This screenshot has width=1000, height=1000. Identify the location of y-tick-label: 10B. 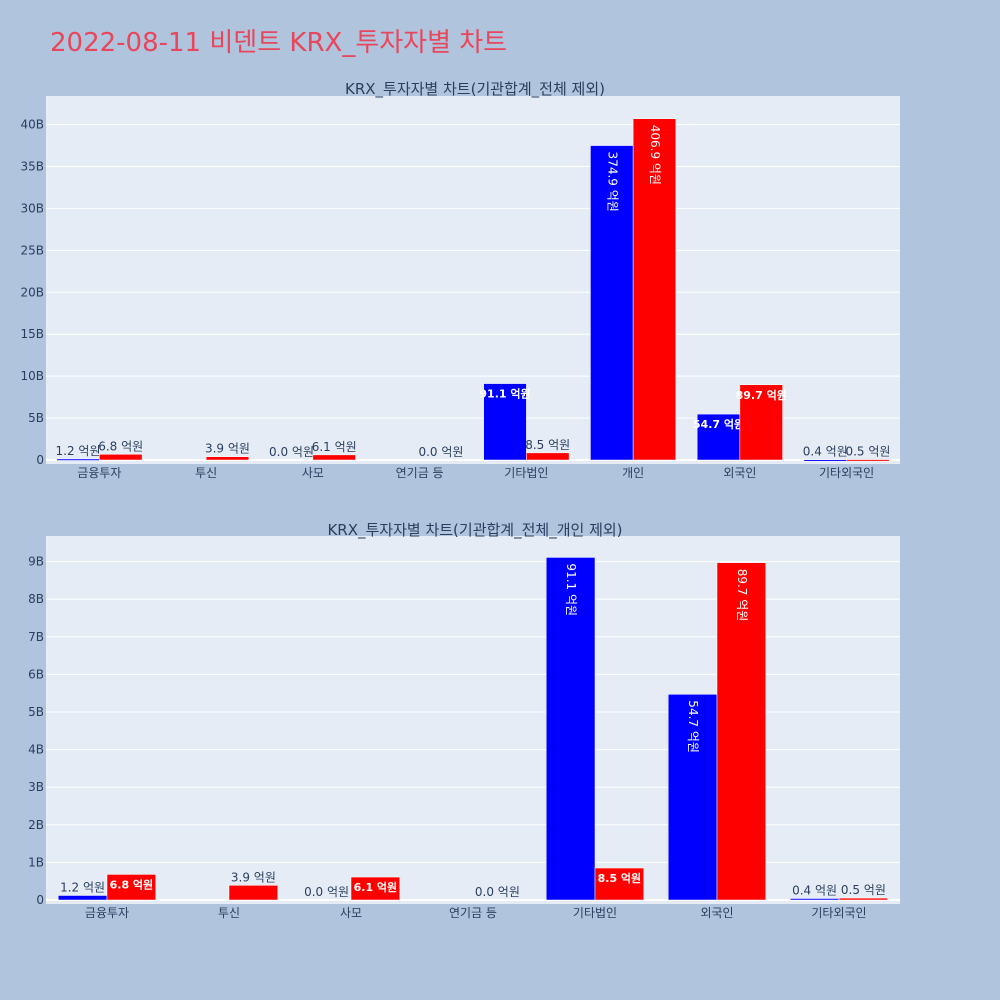
(32, 376).